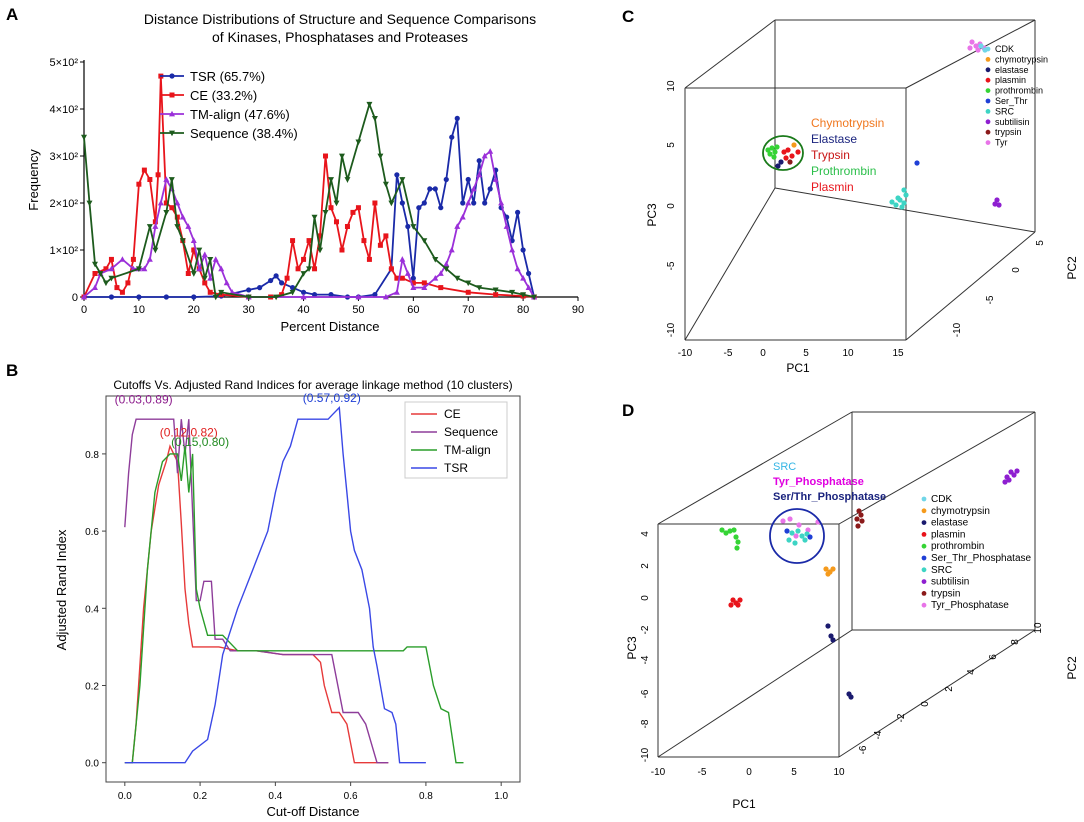 The image size is (1084, 822). Describe the element at coordinates (92, 532) in the screenshot. I see `panel-b-y-tick-label: 0.6` at that location.